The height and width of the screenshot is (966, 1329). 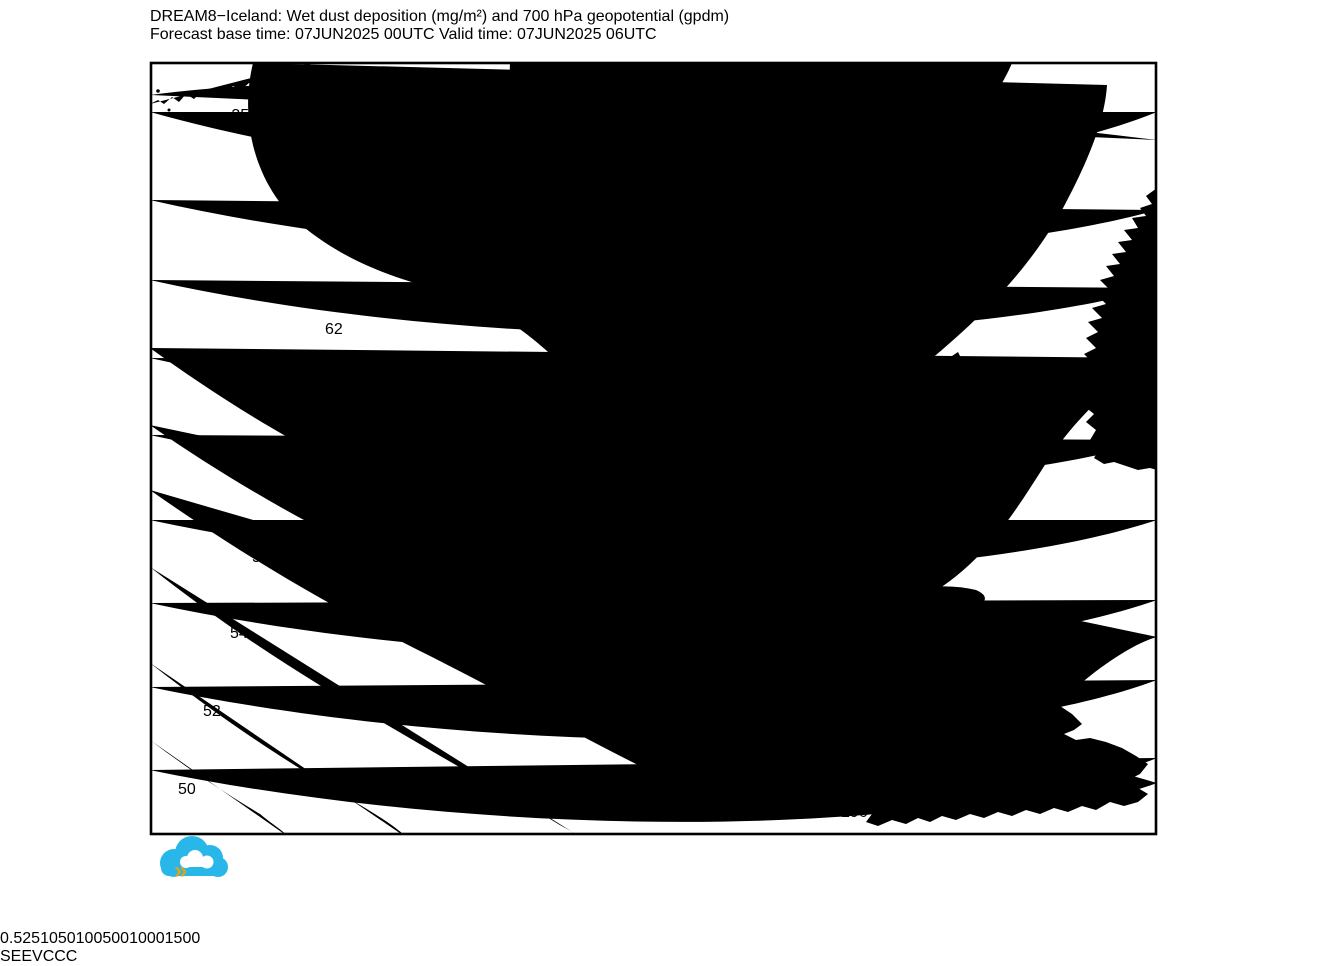 I want to click on contour-label-296: 296, so click(x=854, y=812).